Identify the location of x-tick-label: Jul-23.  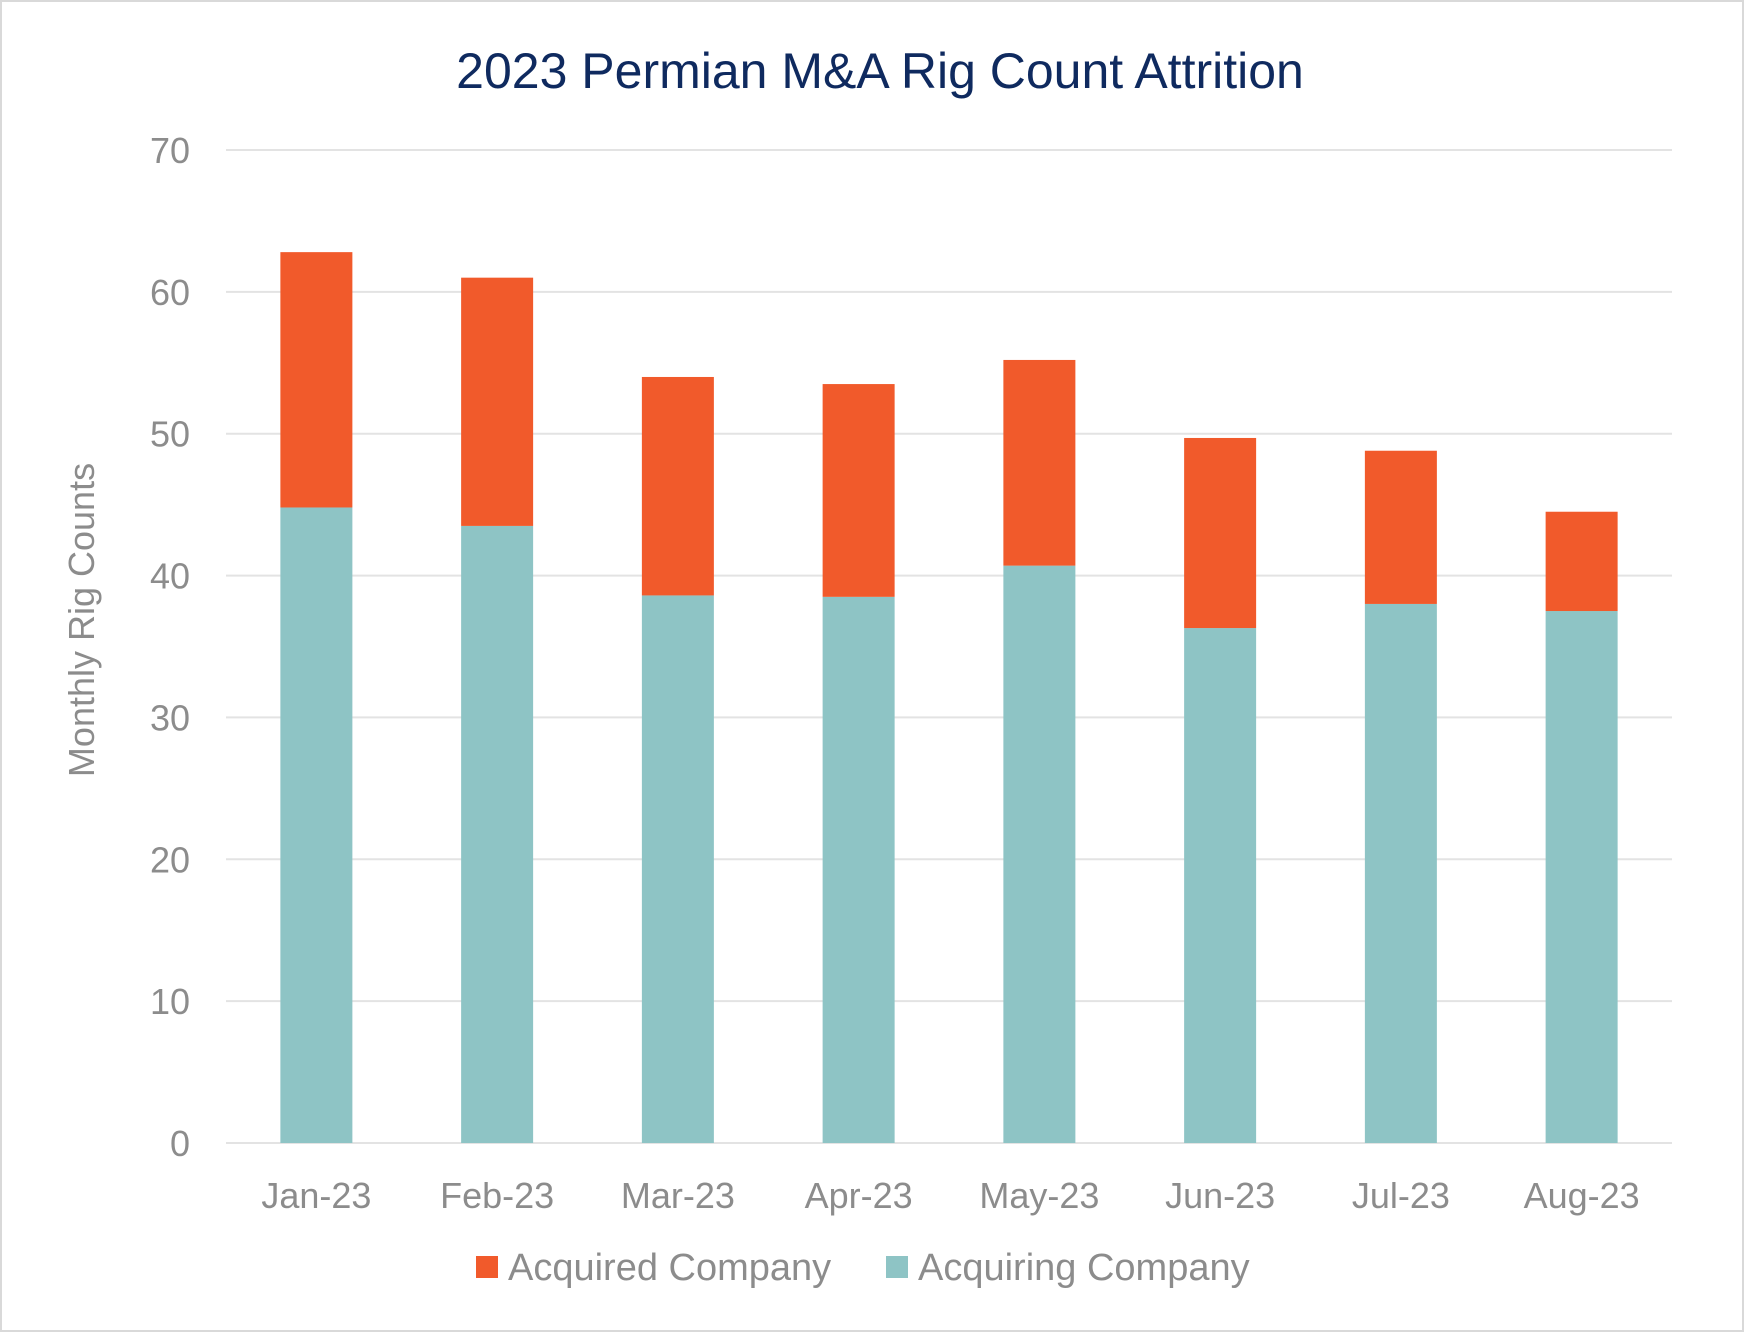
(1401, 1195).